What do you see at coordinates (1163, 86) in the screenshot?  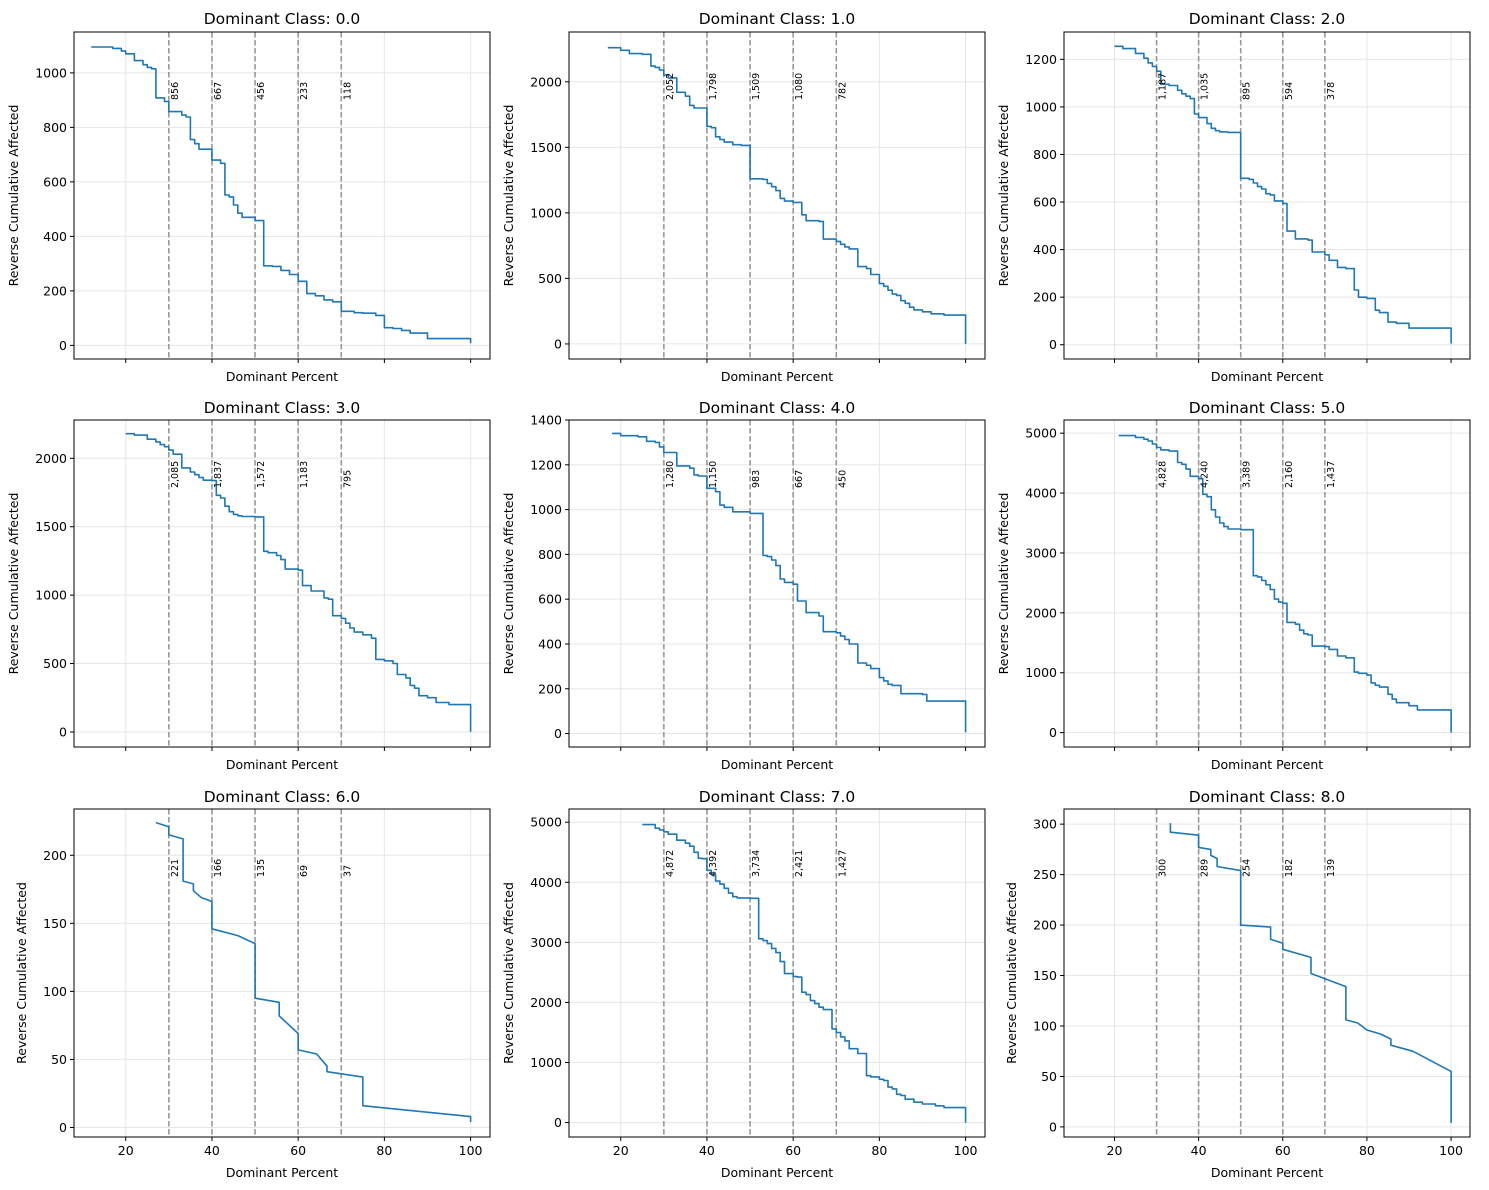 I see `threshold-label: 1,187` at bounding box center [1163, 86].